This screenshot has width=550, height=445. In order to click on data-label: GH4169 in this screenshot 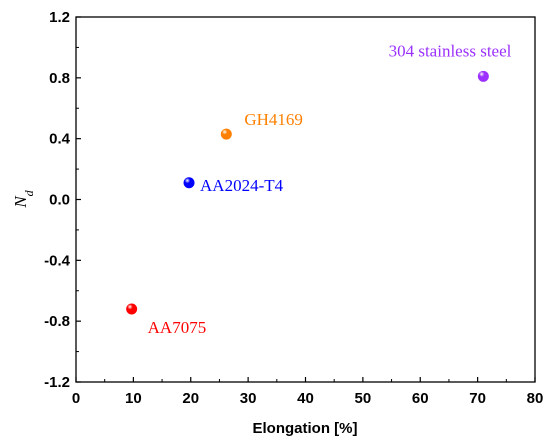, I will do `click(273, 119)`.